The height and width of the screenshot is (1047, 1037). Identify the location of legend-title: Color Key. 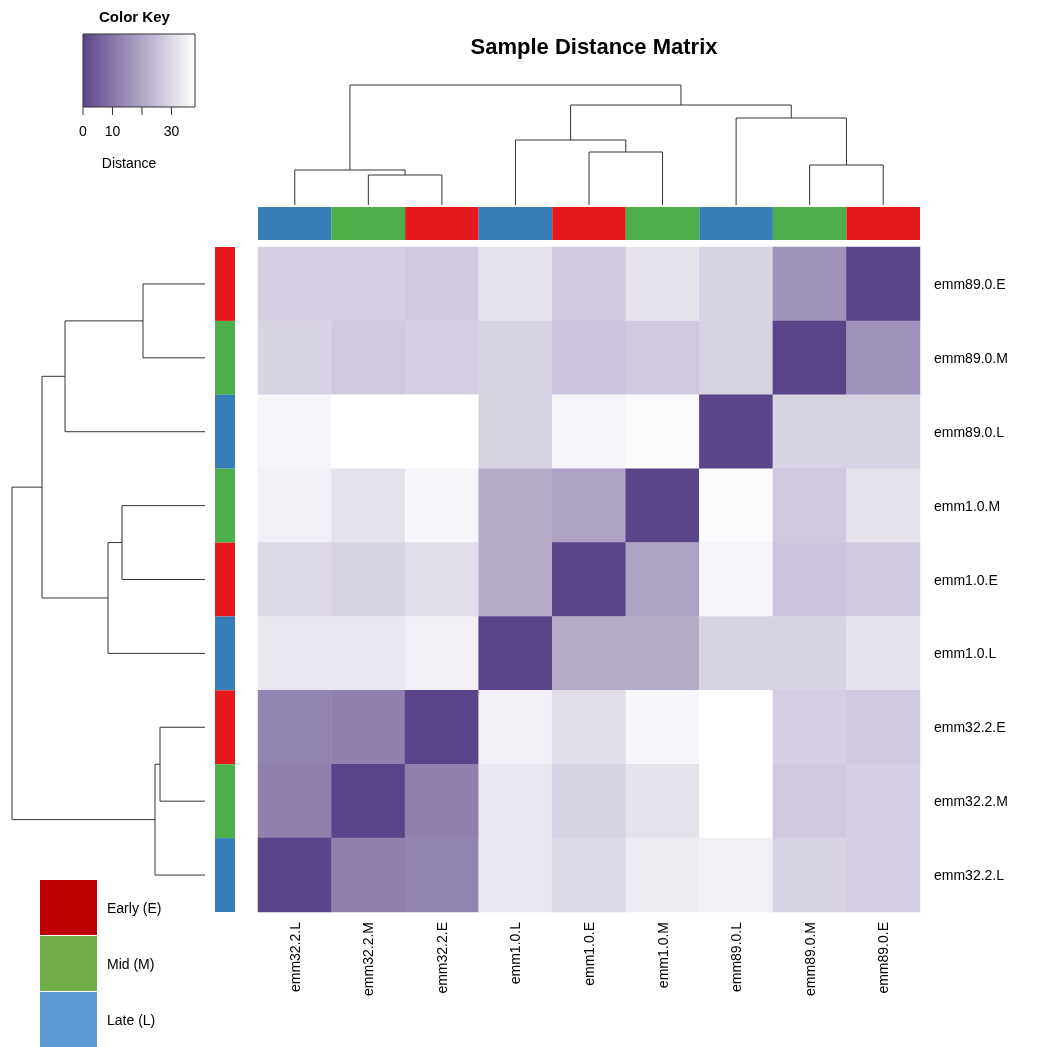
(135, 16).